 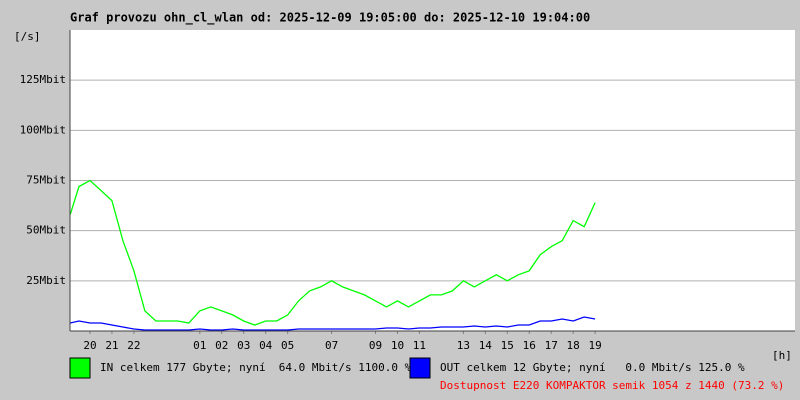 What do you see at coordinates (27, 36) in the screenshot?
I see `y-axis-label: [/s]` at bounding box center [27, 36].